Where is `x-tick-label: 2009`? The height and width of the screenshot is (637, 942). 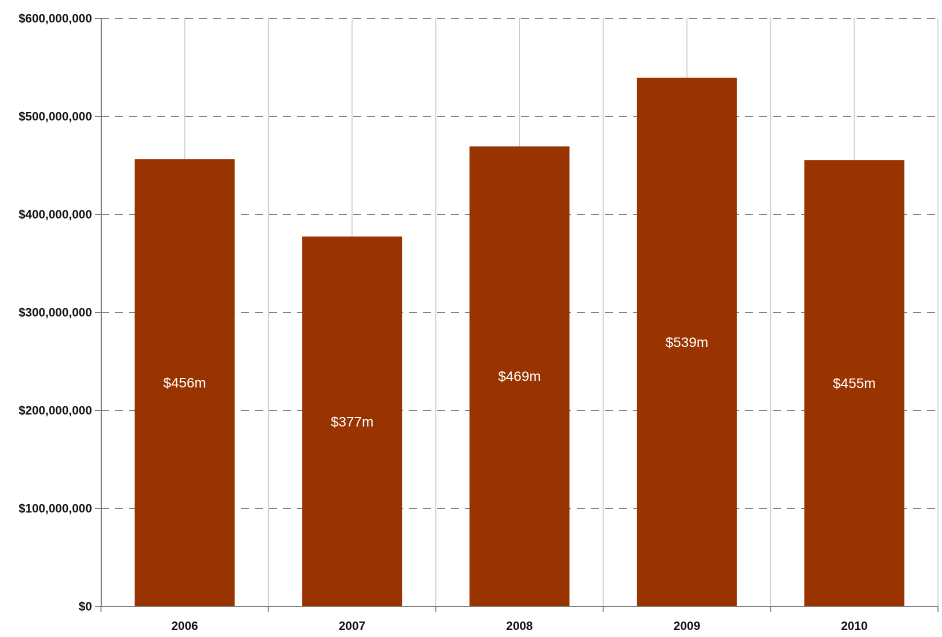
x-tick-label: 2009 is located at coordinates (687, 626).